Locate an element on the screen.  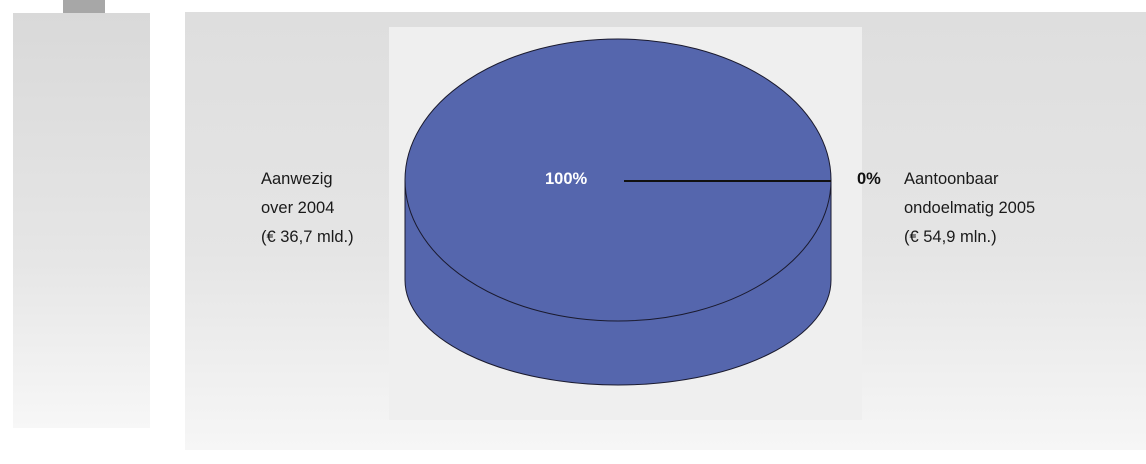
slice-label-line: (€ 36,7 mld.) is located at coordinates (307, 237).